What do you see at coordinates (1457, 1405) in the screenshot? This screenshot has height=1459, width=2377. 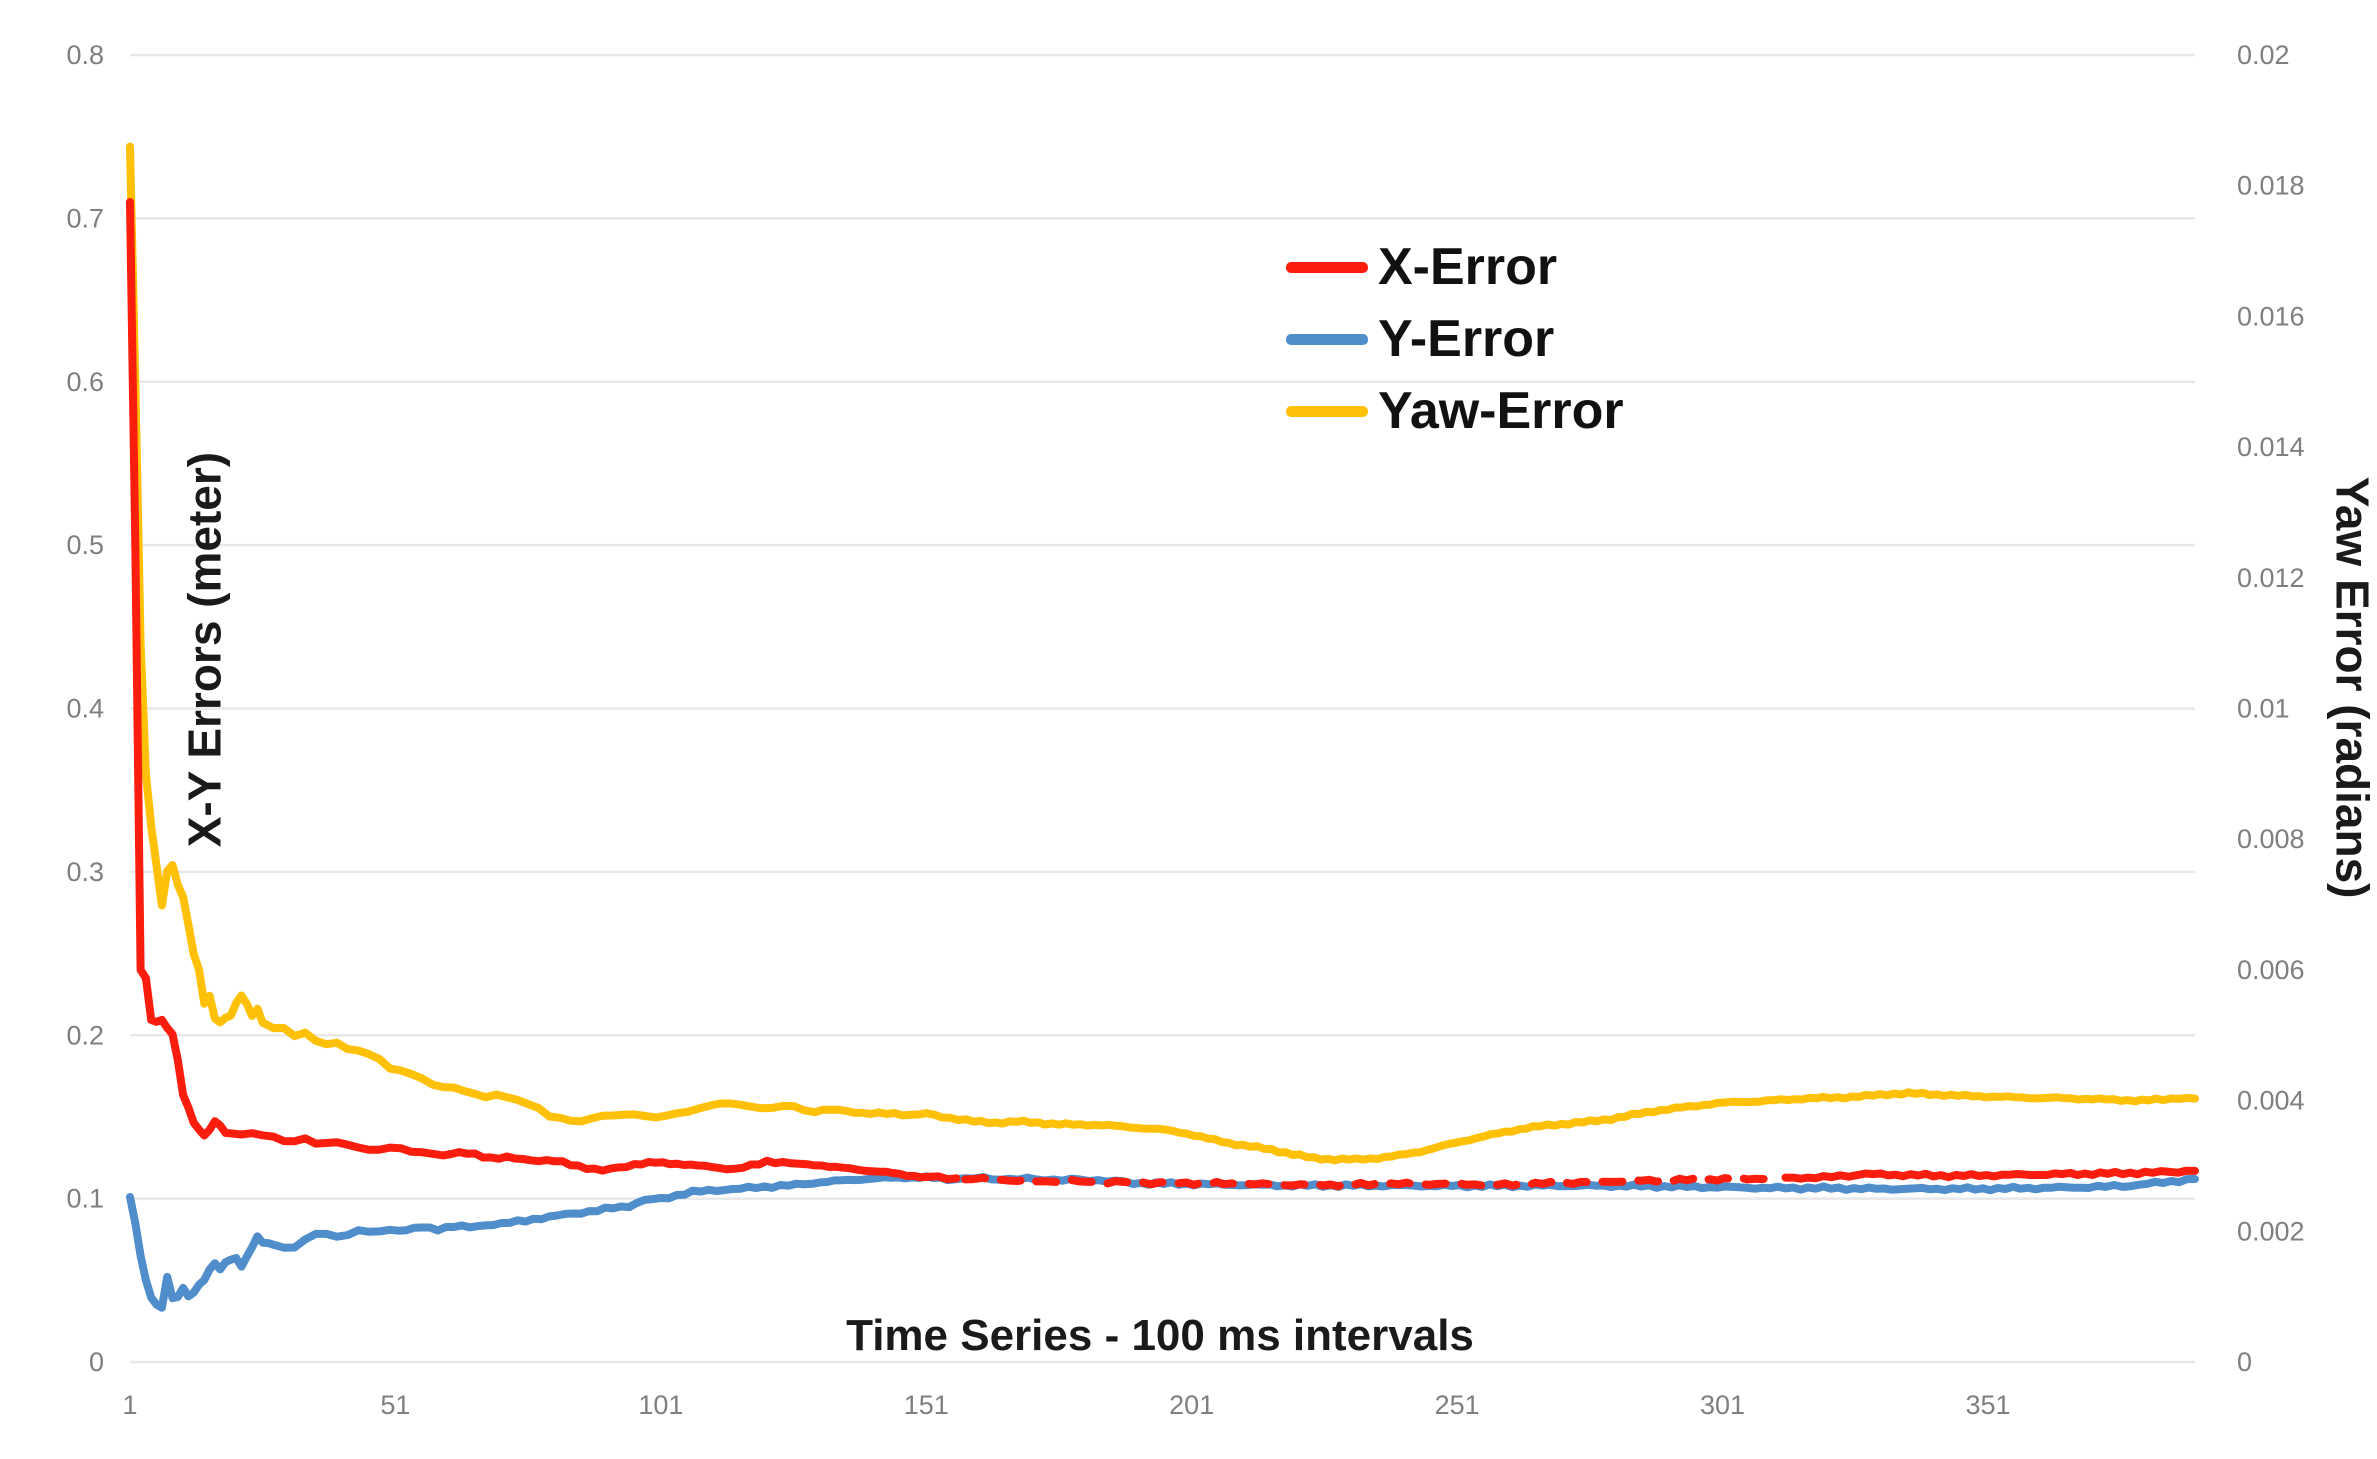 I see `x-axis-tick: 251` at bounding box center [1457, 1405].